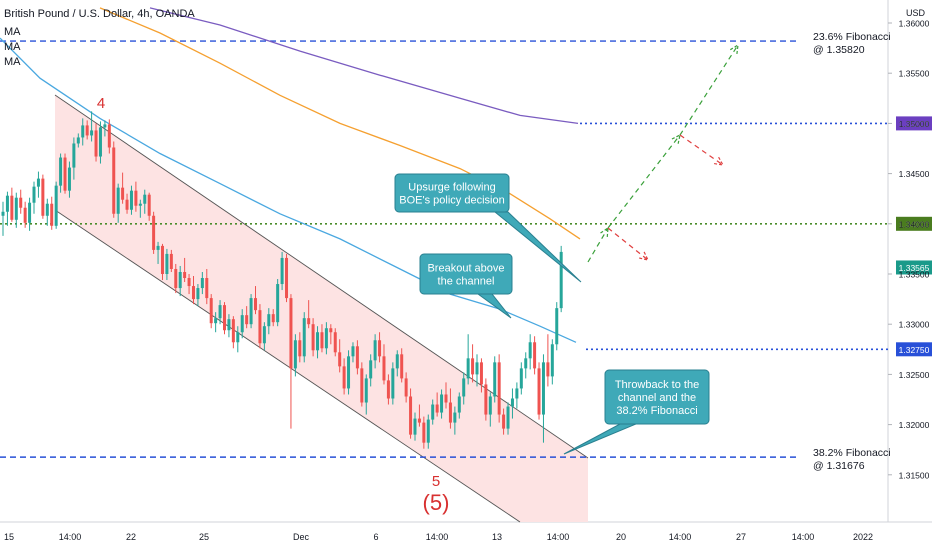 This screenshot has width=932, height=550. What do you see at coordinates (12, 47) in the screenshot?
I see `ma-legend-2: MA` at bounding box center [12, 47].